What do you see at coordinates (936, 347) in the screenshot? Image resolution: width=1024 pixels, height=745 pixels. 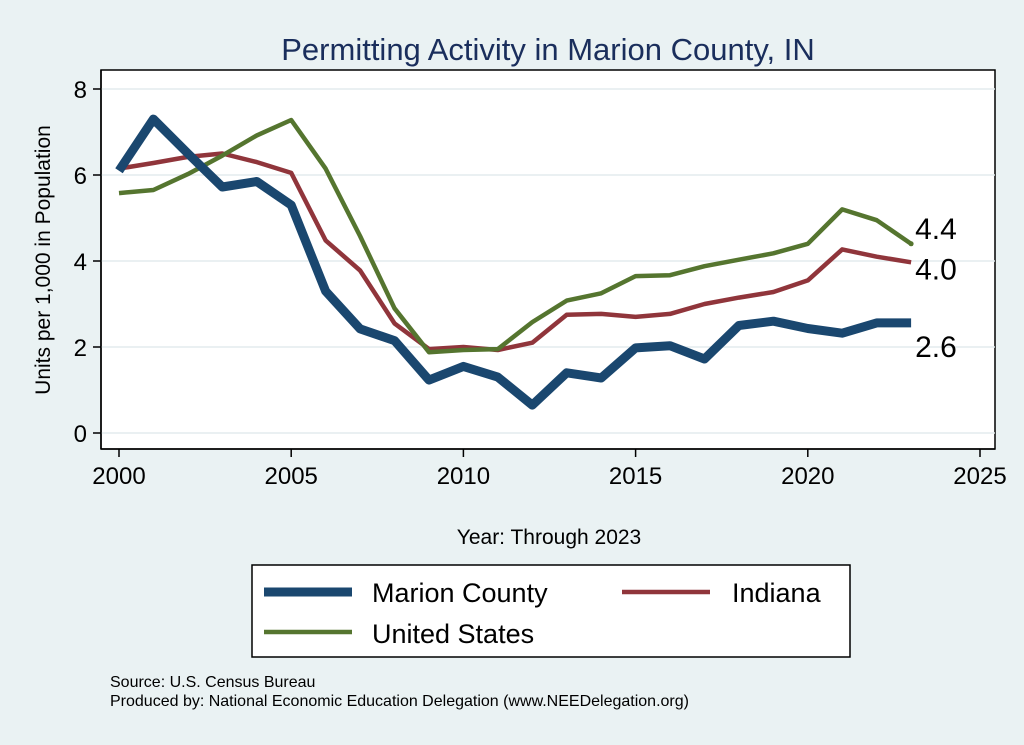 I see `end-label-marion-county: 2.6` at bounding box center [936, 347].